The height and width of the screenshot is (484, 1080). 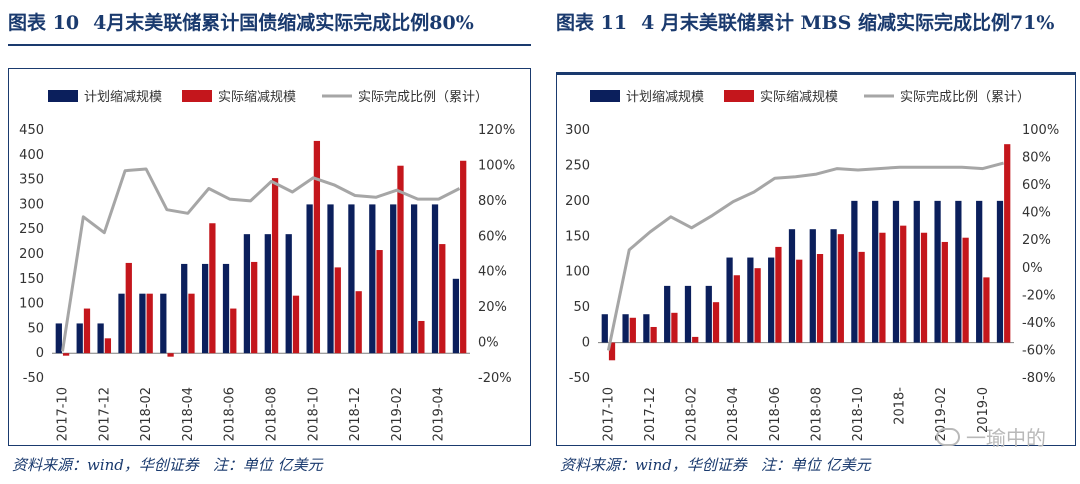 I want to click on figure-title-text: 4 月末美联储累计 MBS 缩减实际完成比例71%, so click(x=848, y=23).